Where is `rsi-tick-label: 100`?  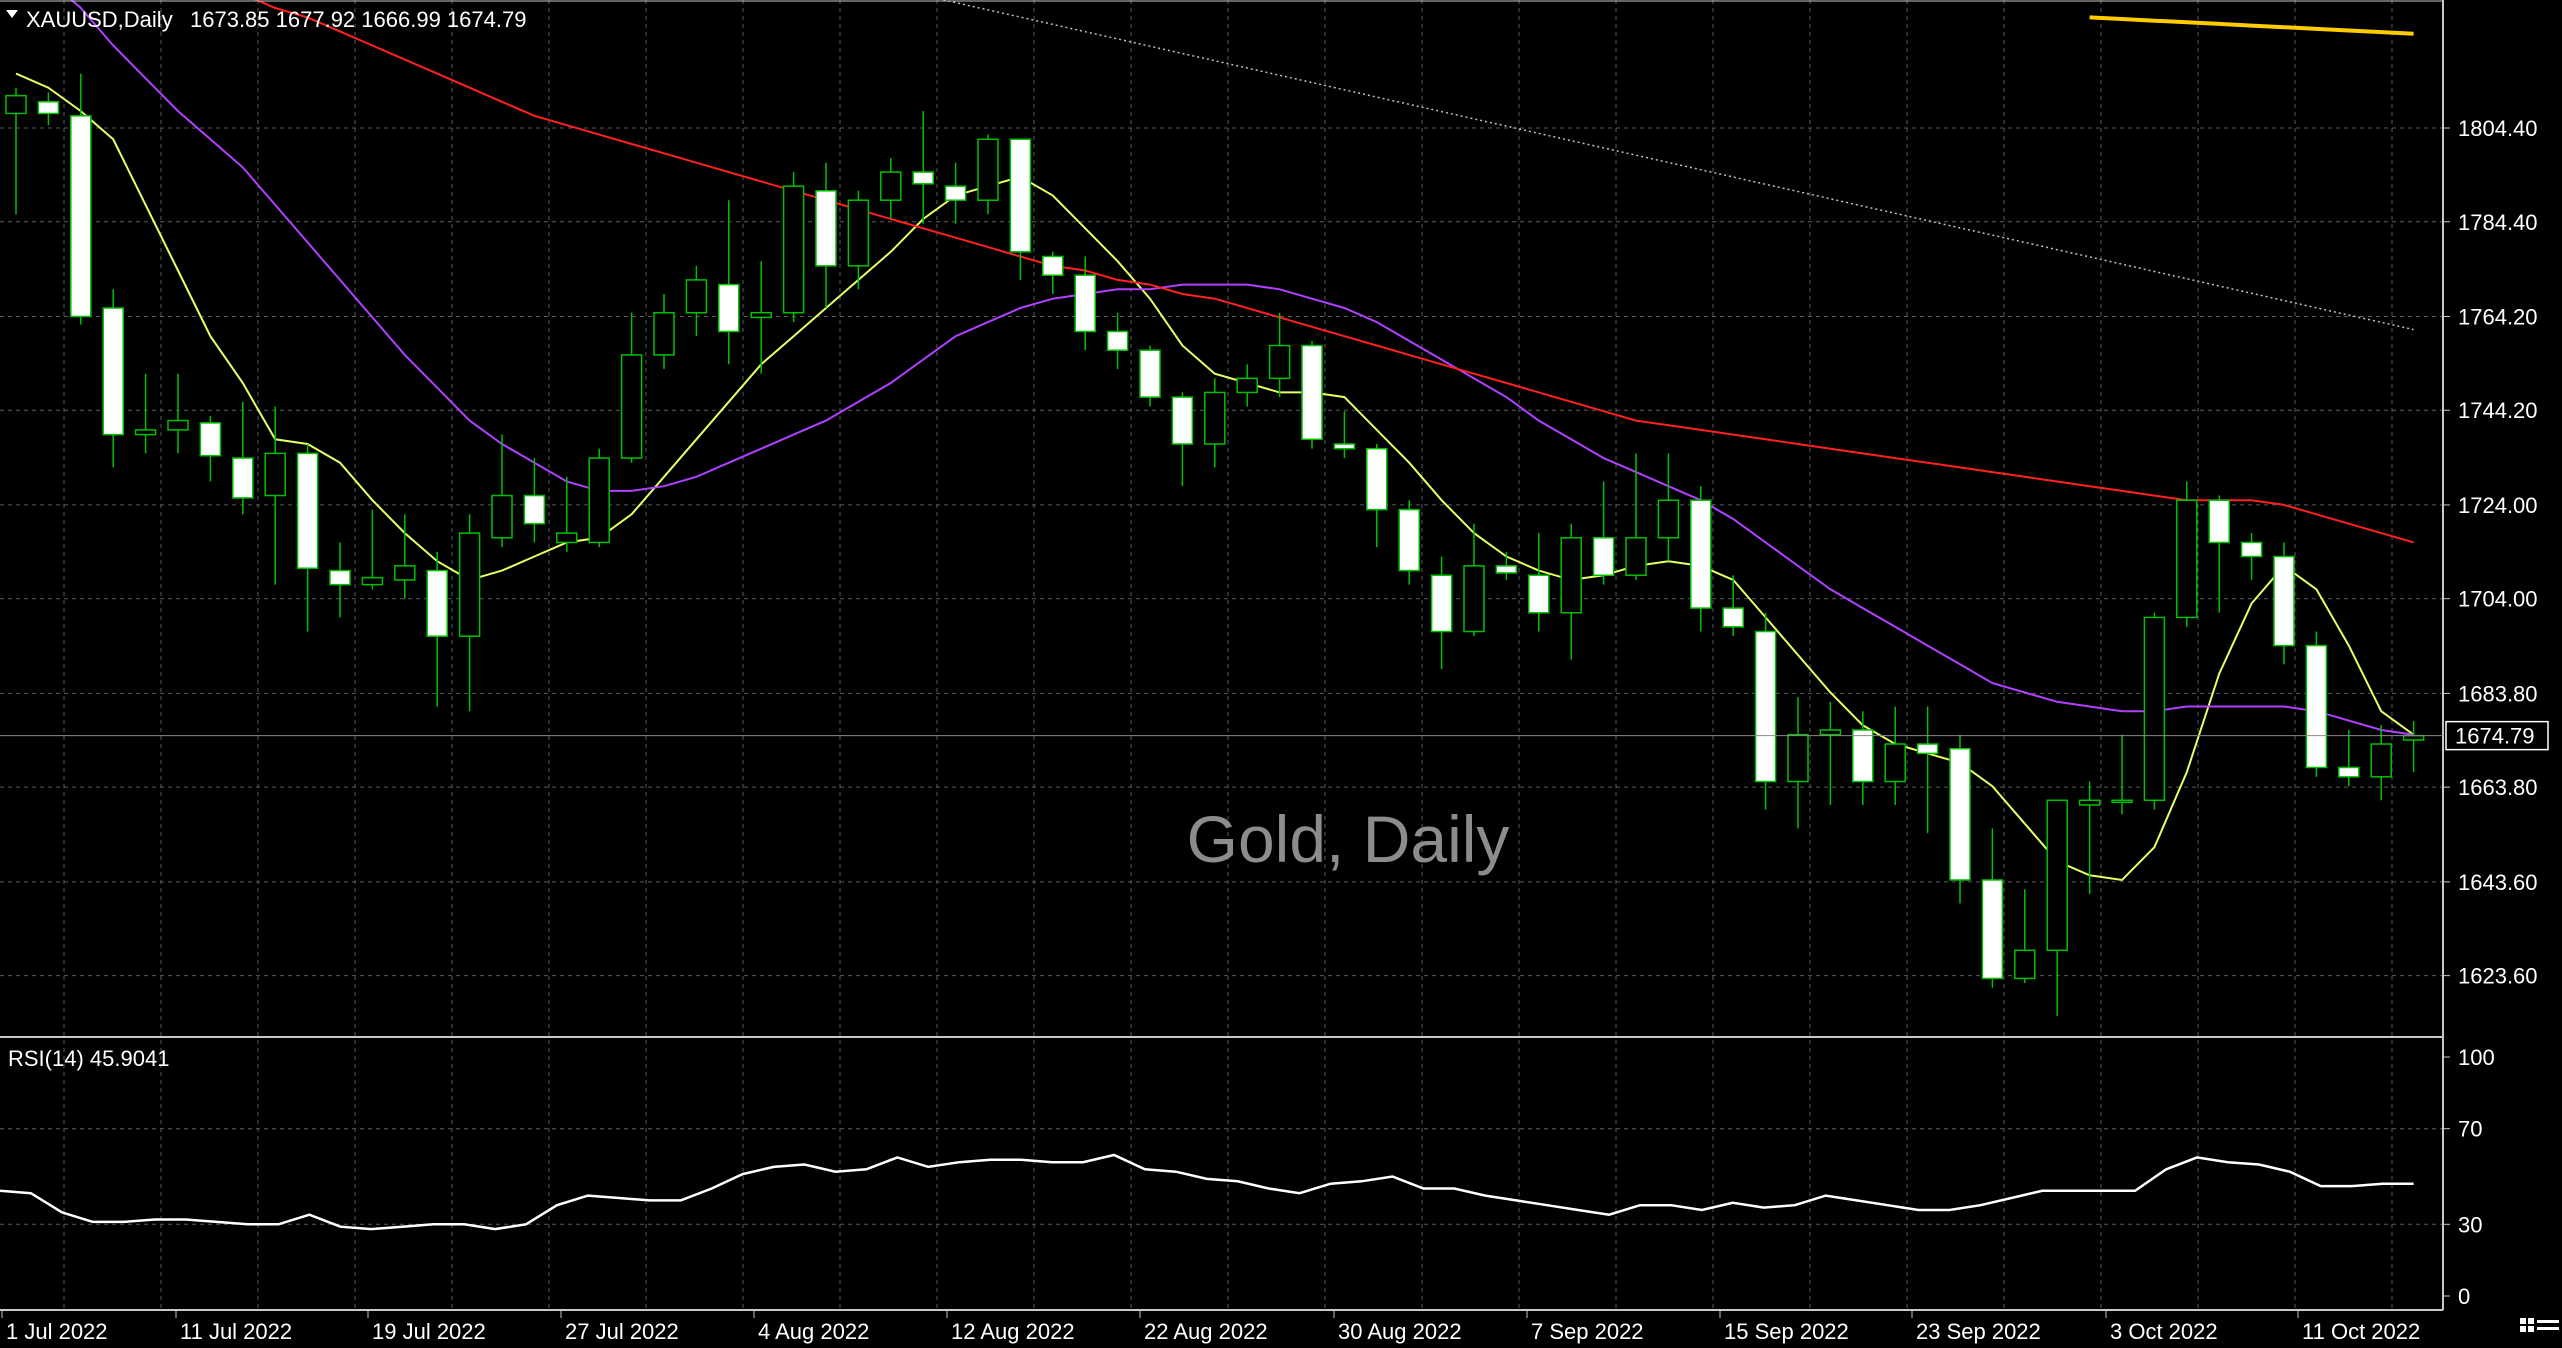 rsi-tick-label: 100 is located at coordinates (2476, 1057).